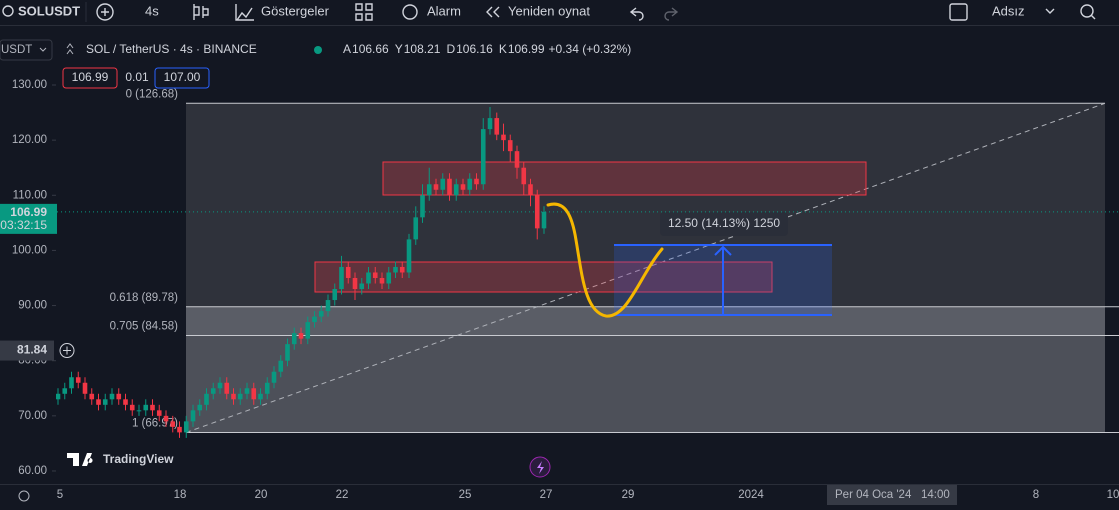 This screenshot has height=510, width=1119. What do you see at coordinates (144, 326) in the screenshot?
I see `fib-label: 0.705 (84.58)` at bounding box center [144, 326].